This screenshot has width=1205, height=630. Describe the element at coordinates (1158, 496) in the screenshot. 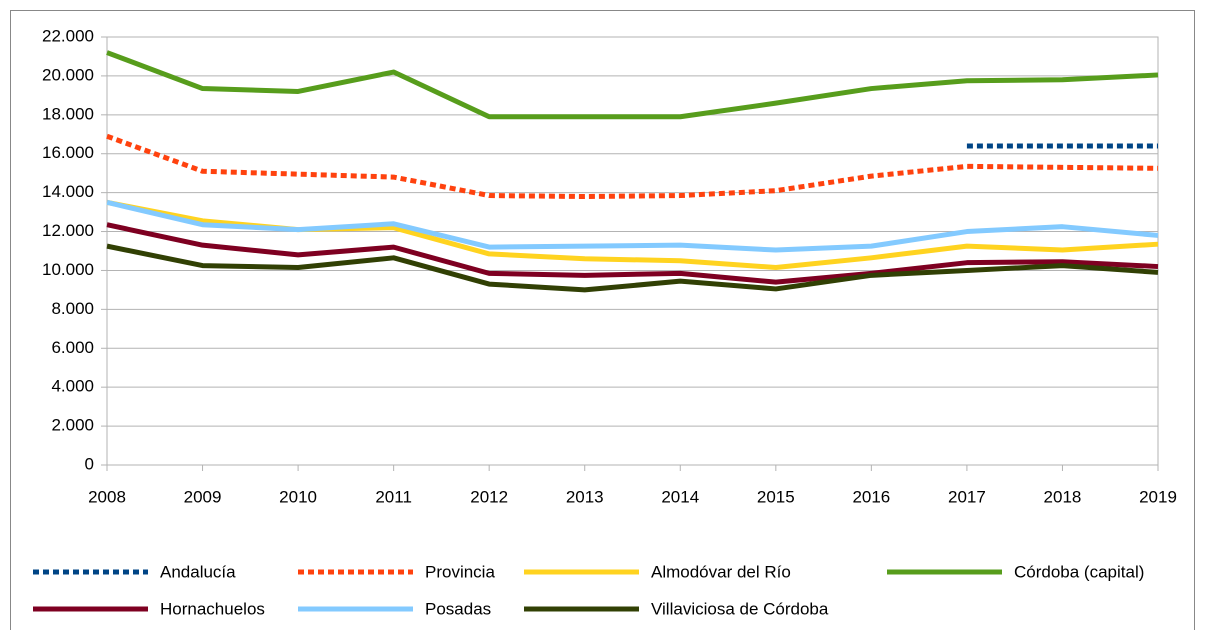

I see `x-tick-label: 2019` at that location.